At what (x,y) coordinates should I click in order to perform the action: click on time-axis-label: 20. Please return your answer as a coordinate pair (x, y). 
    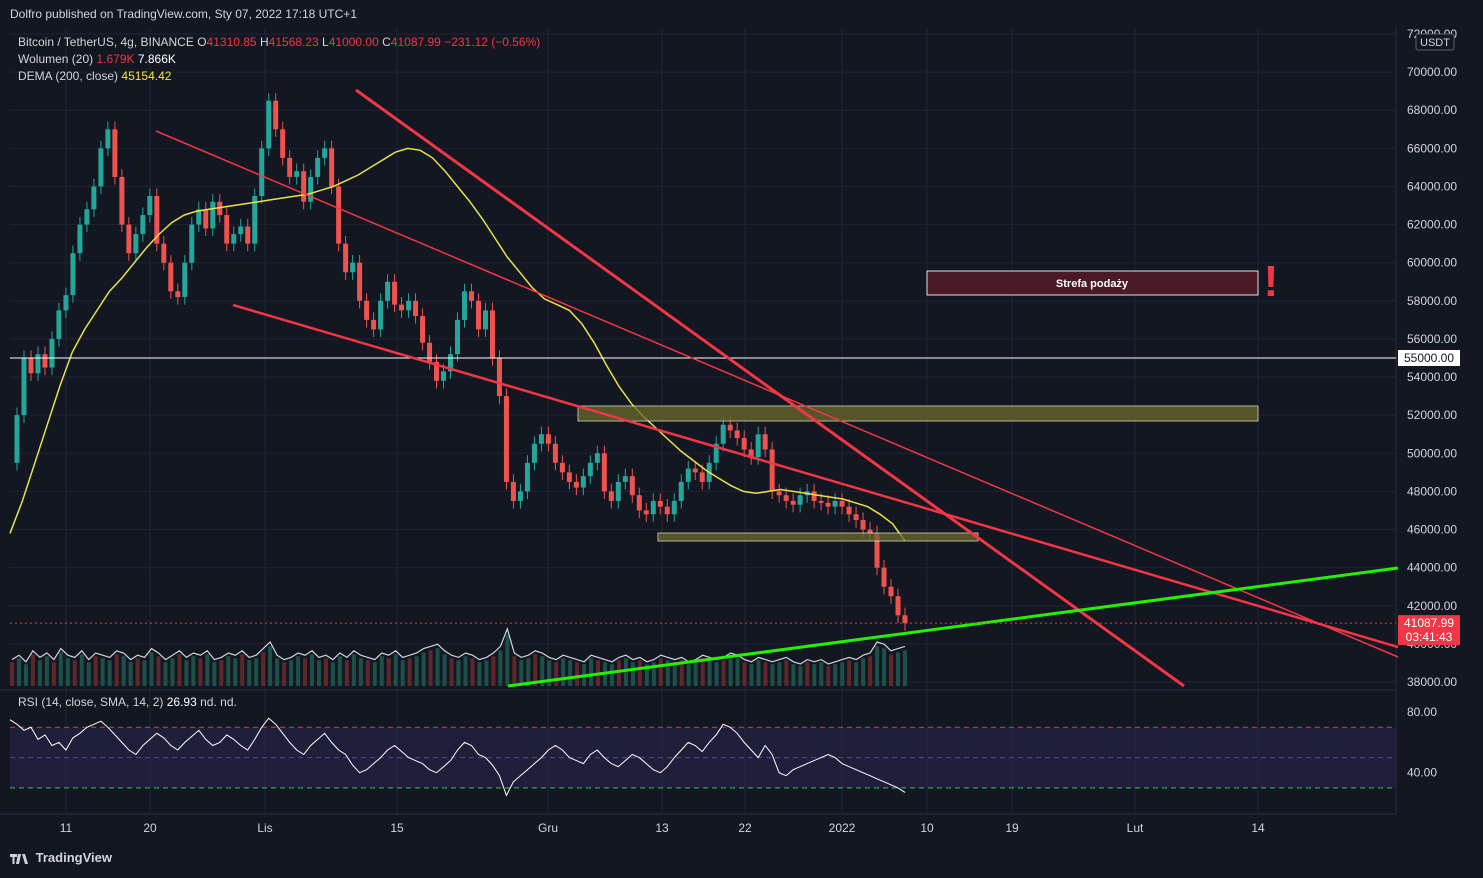
    Looking at the image, I should click on (150, 828).